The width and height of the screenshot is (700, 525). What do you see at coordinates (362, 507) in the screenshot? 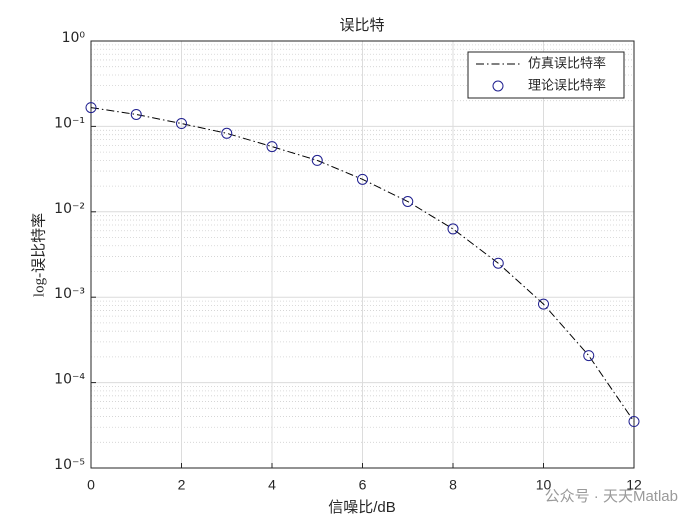
I see `x-axis-label: 信噪比/dB` at bounding box center [362, 507].